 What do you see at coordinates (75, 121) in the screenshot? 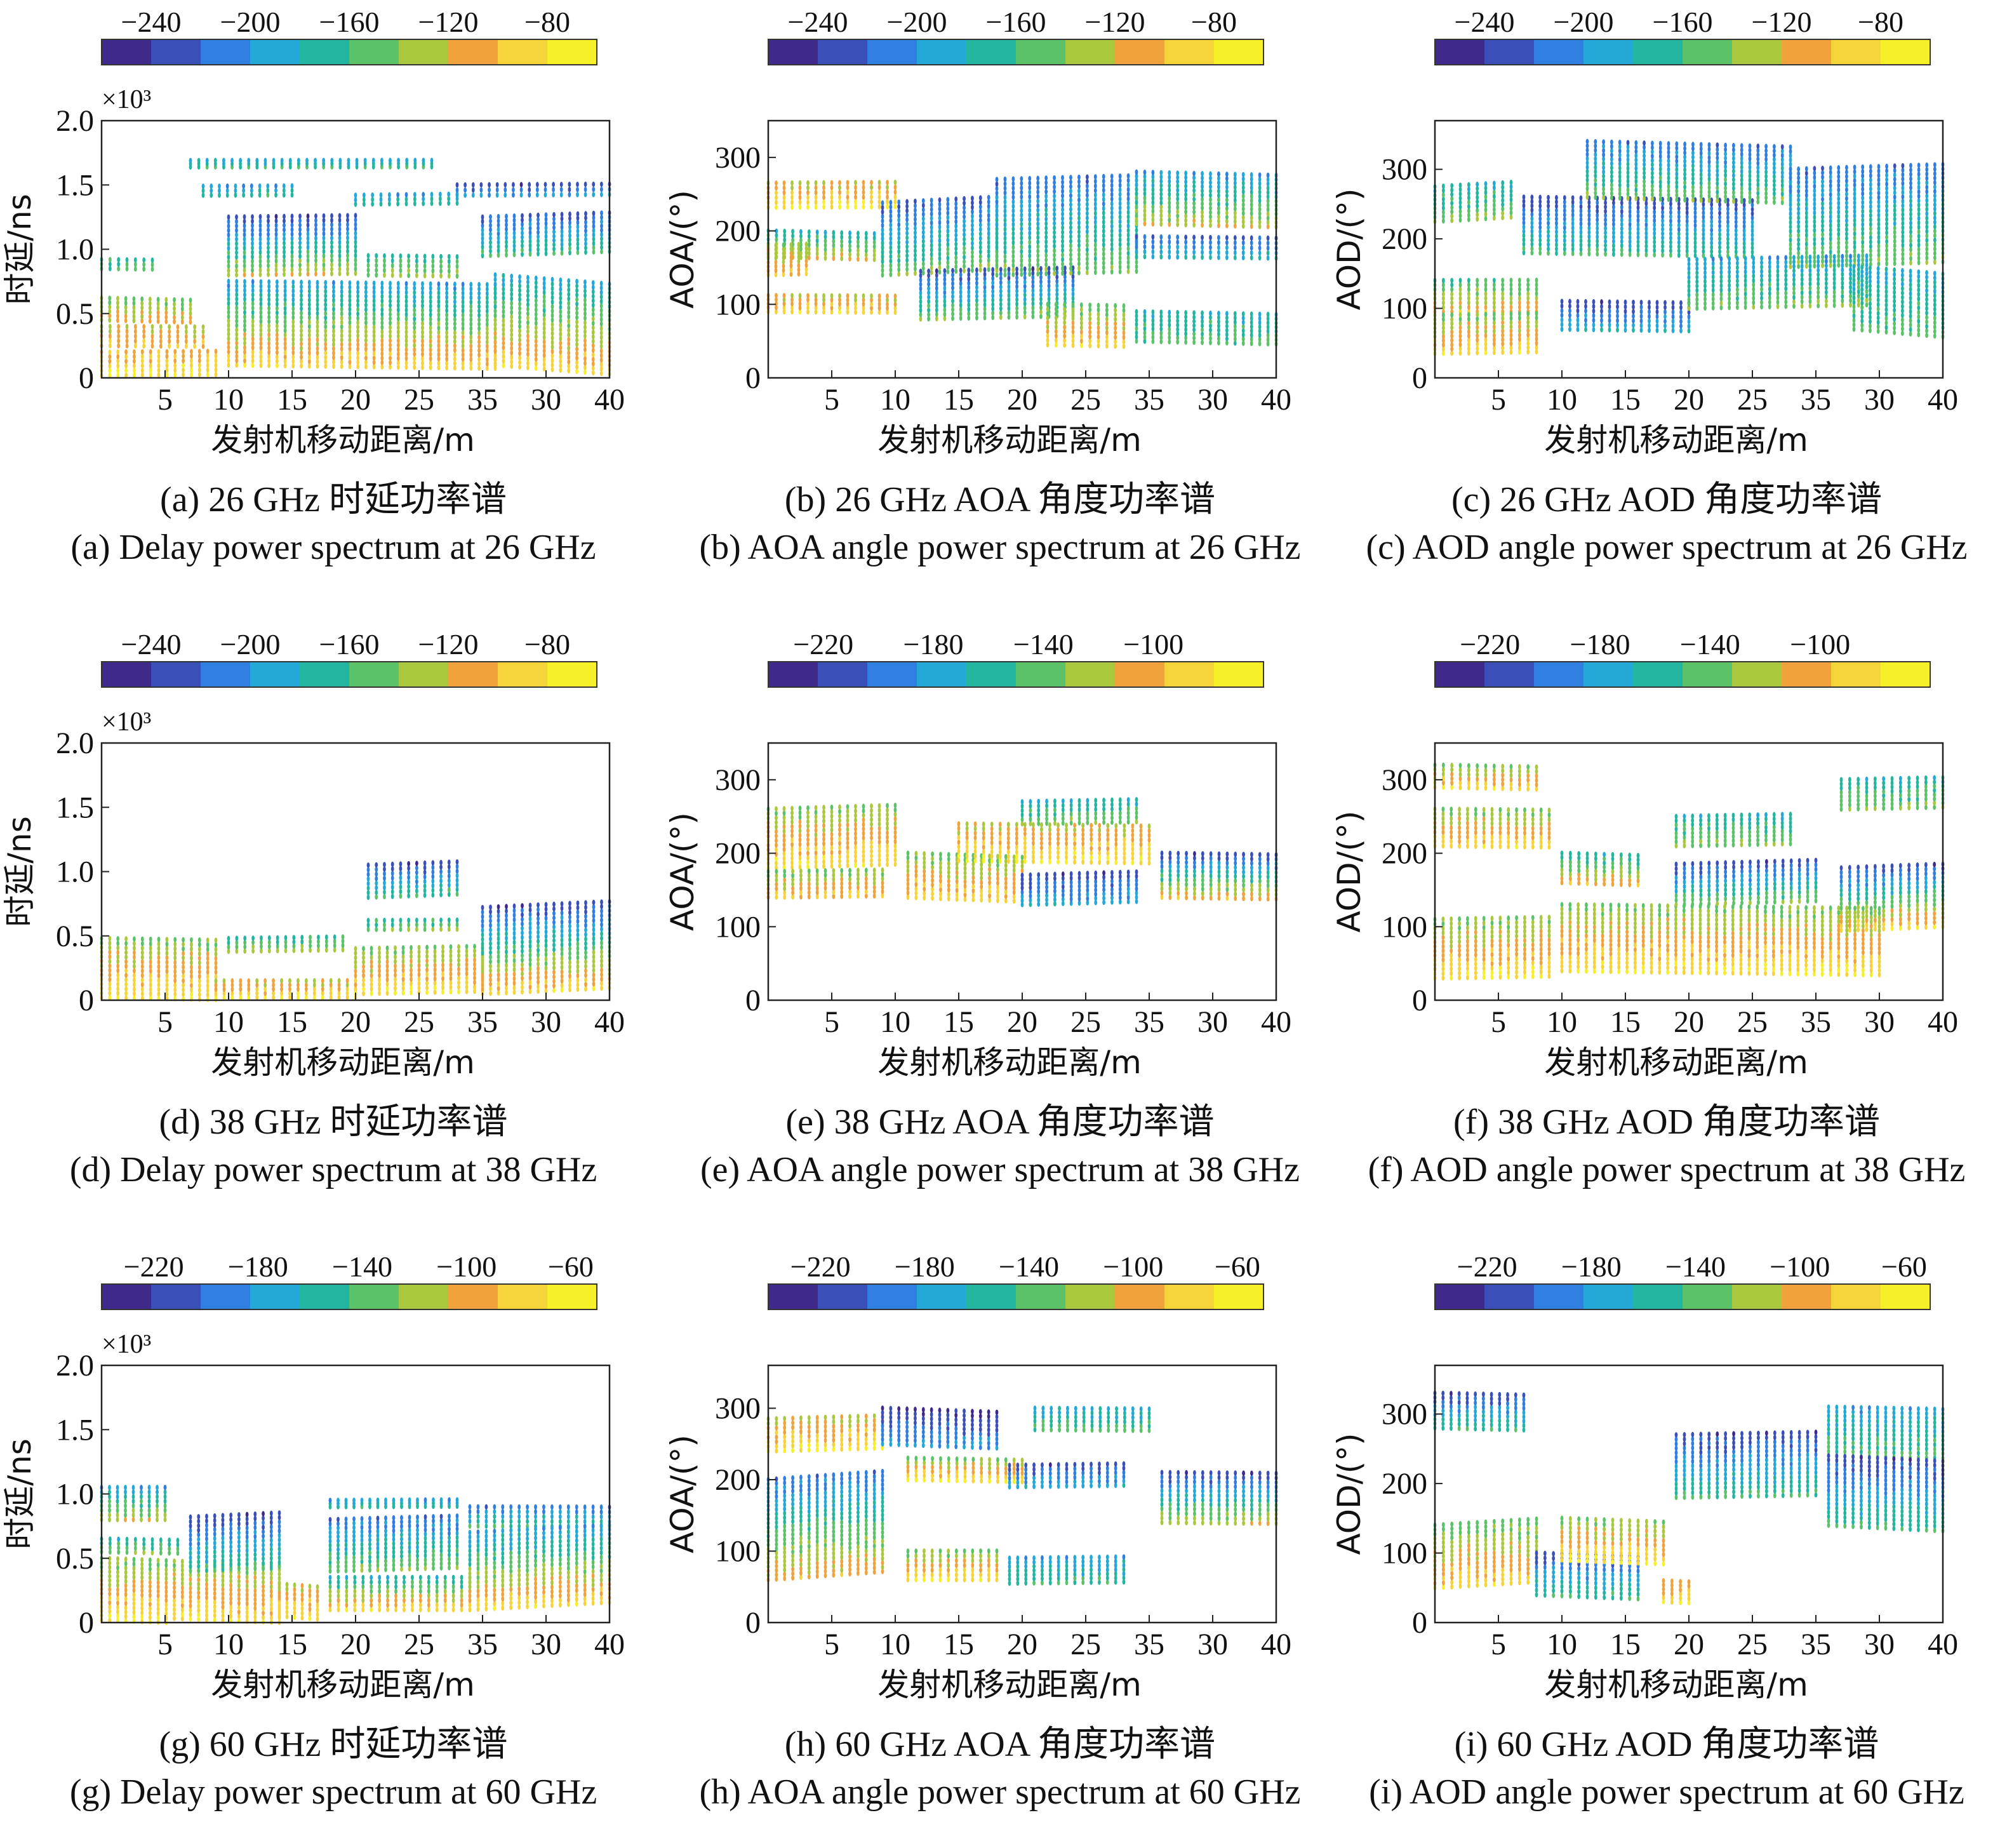
I see `y-tick-label: 2.0` at bounding box center [75, 121].